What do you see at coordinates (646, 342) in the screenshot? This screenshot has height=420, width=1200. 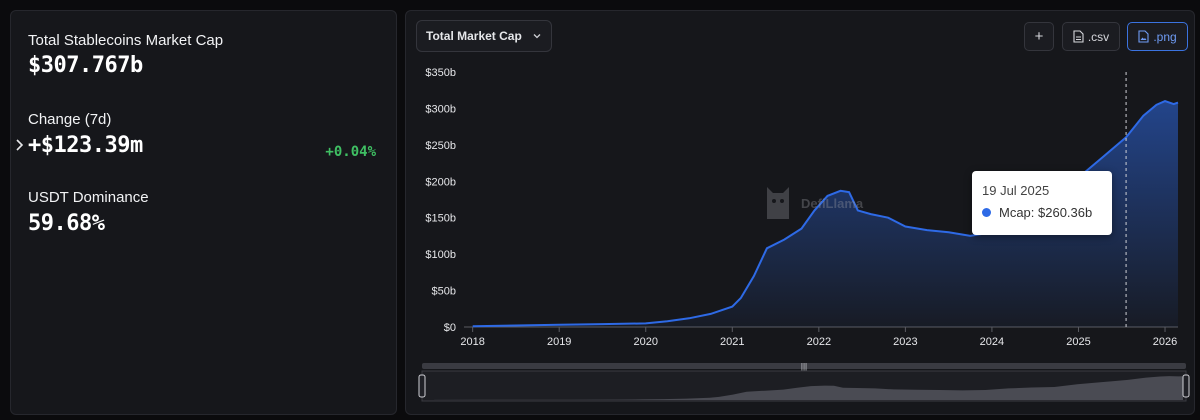 I see `x-tick-label: 2020` at bounding box center [646, 342].